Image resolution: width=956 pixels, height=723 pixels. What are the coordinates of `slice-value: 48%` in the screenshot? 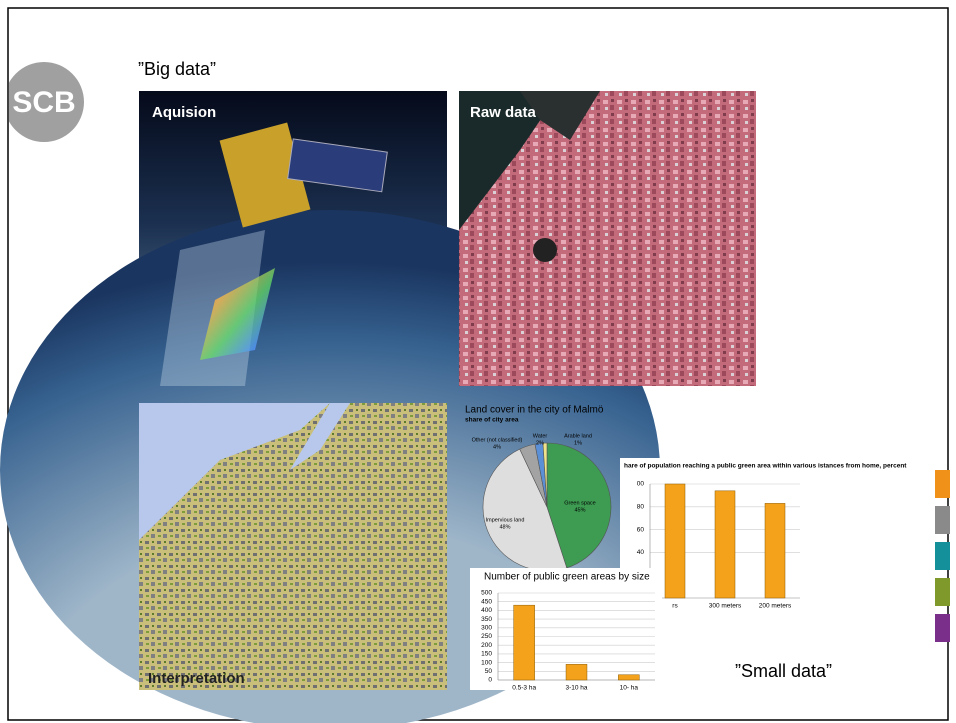 It's located at (504, 527).